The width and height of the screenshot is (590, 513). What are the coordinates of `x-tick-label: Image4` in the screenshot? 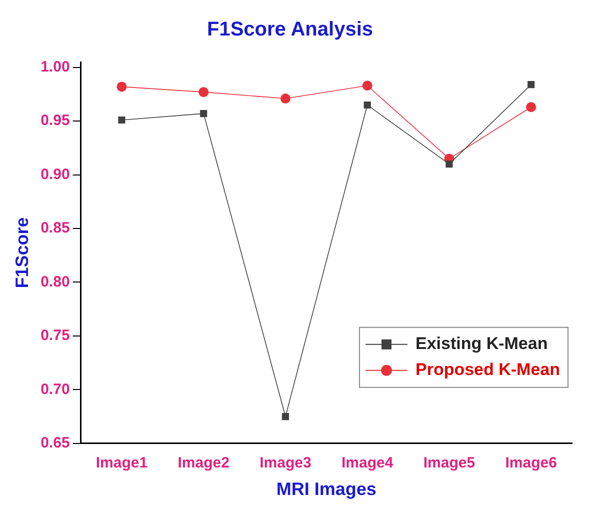 It's located at (367, 463).